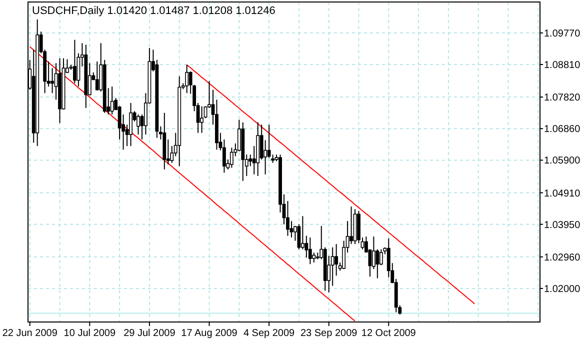  I want to click on y-tick-label: 1.03950, so click(562, 225).